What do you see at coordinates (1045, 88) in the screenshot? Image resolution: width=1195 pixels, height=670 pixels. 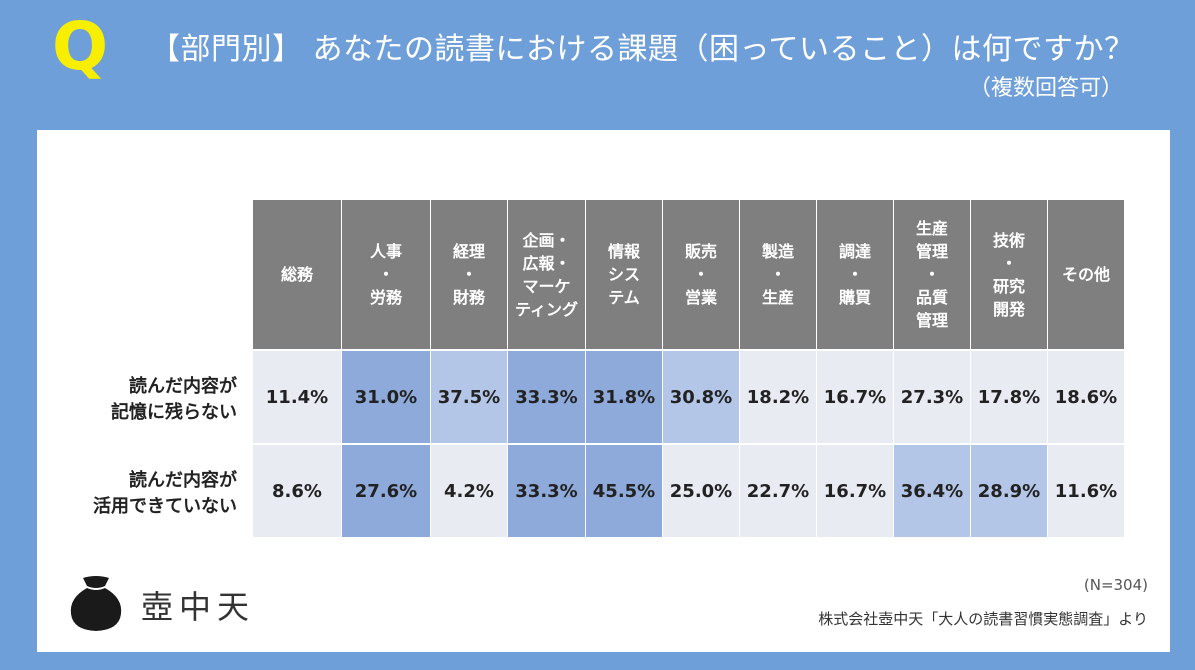 I see `page-subtitle: （複数回答可）` at bounding box center [1045, 88].